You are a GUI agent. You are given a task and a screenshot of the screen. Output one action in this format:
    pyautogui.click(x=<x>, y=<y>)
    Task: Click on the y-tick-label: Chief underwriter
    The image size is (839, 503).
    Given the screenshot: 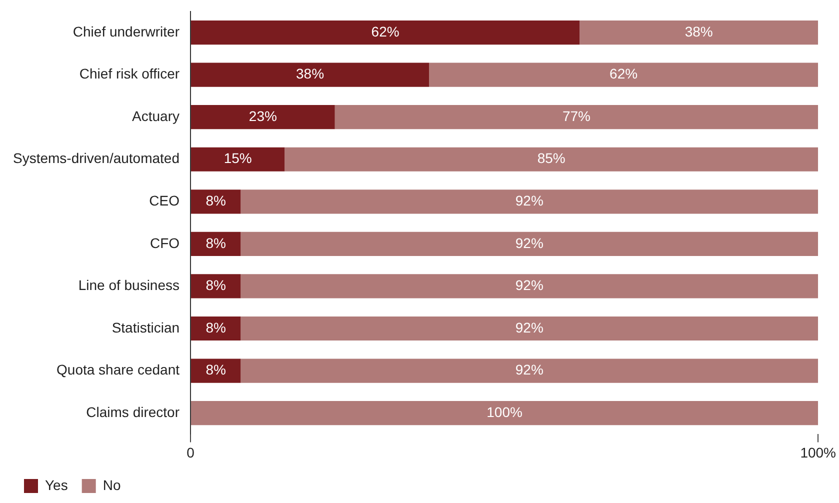 What is the action you would take?
    pyautogui.click(x=126, y=31)
    